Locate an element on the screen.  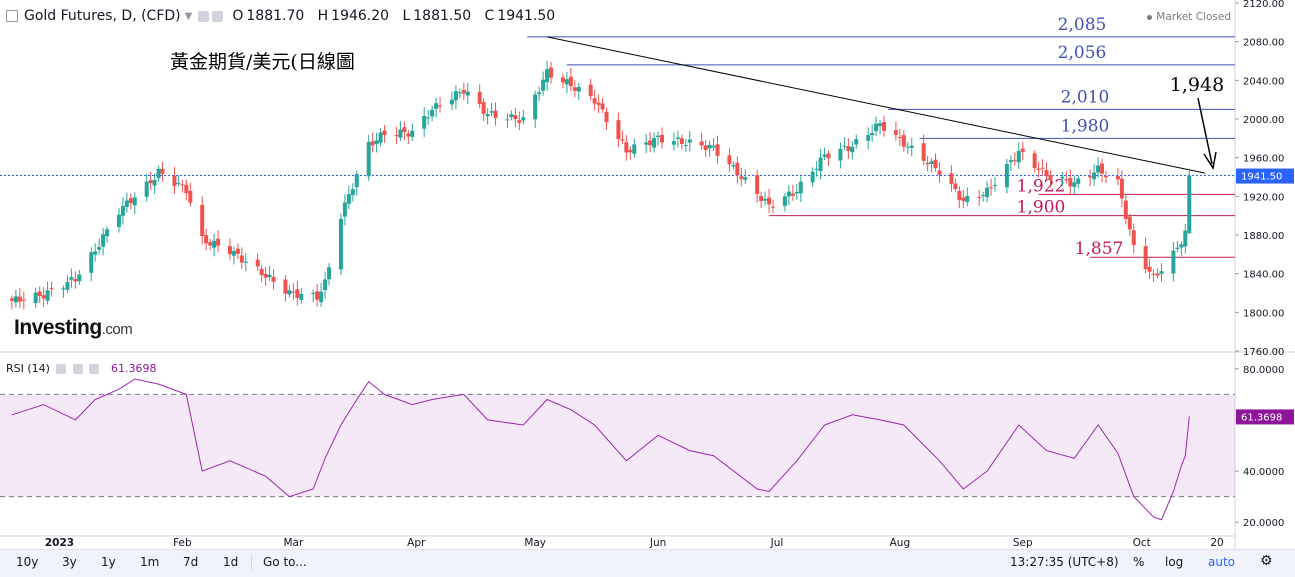
range-1m: 1m is located at coordinates (150, 562).